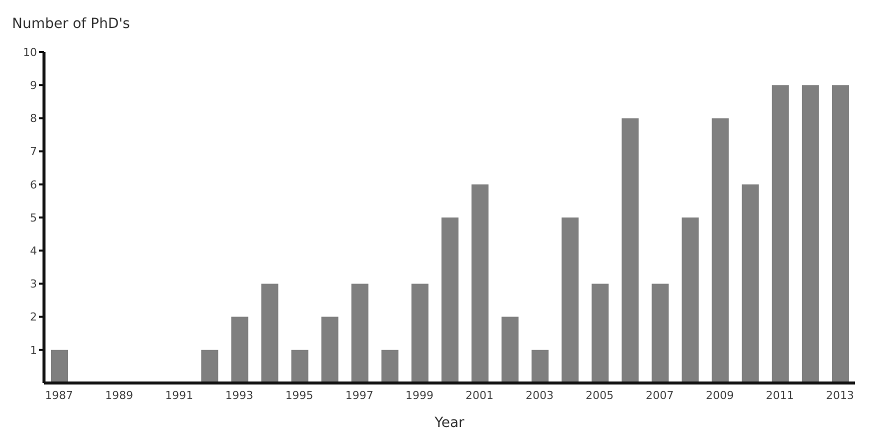  Describe the element at coordinates (119, 395) in the screenshot. I see `x-tick-label: 1989` at that location.